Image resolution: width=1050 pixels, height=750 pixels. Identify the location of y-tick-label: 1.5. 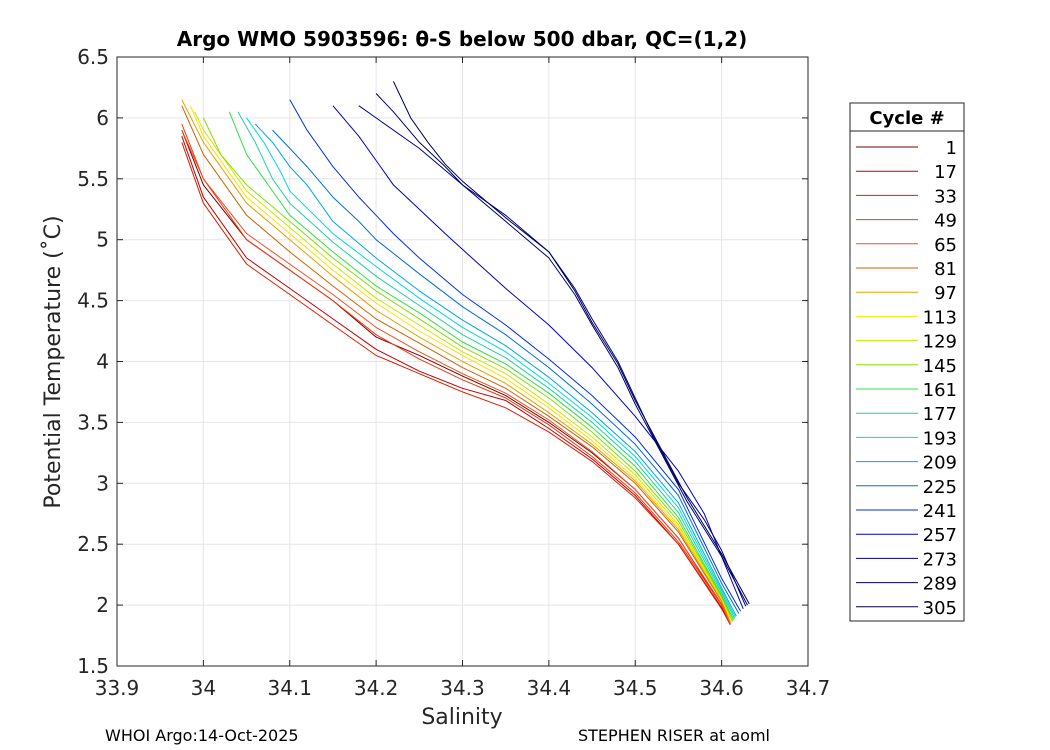
(93, 666).